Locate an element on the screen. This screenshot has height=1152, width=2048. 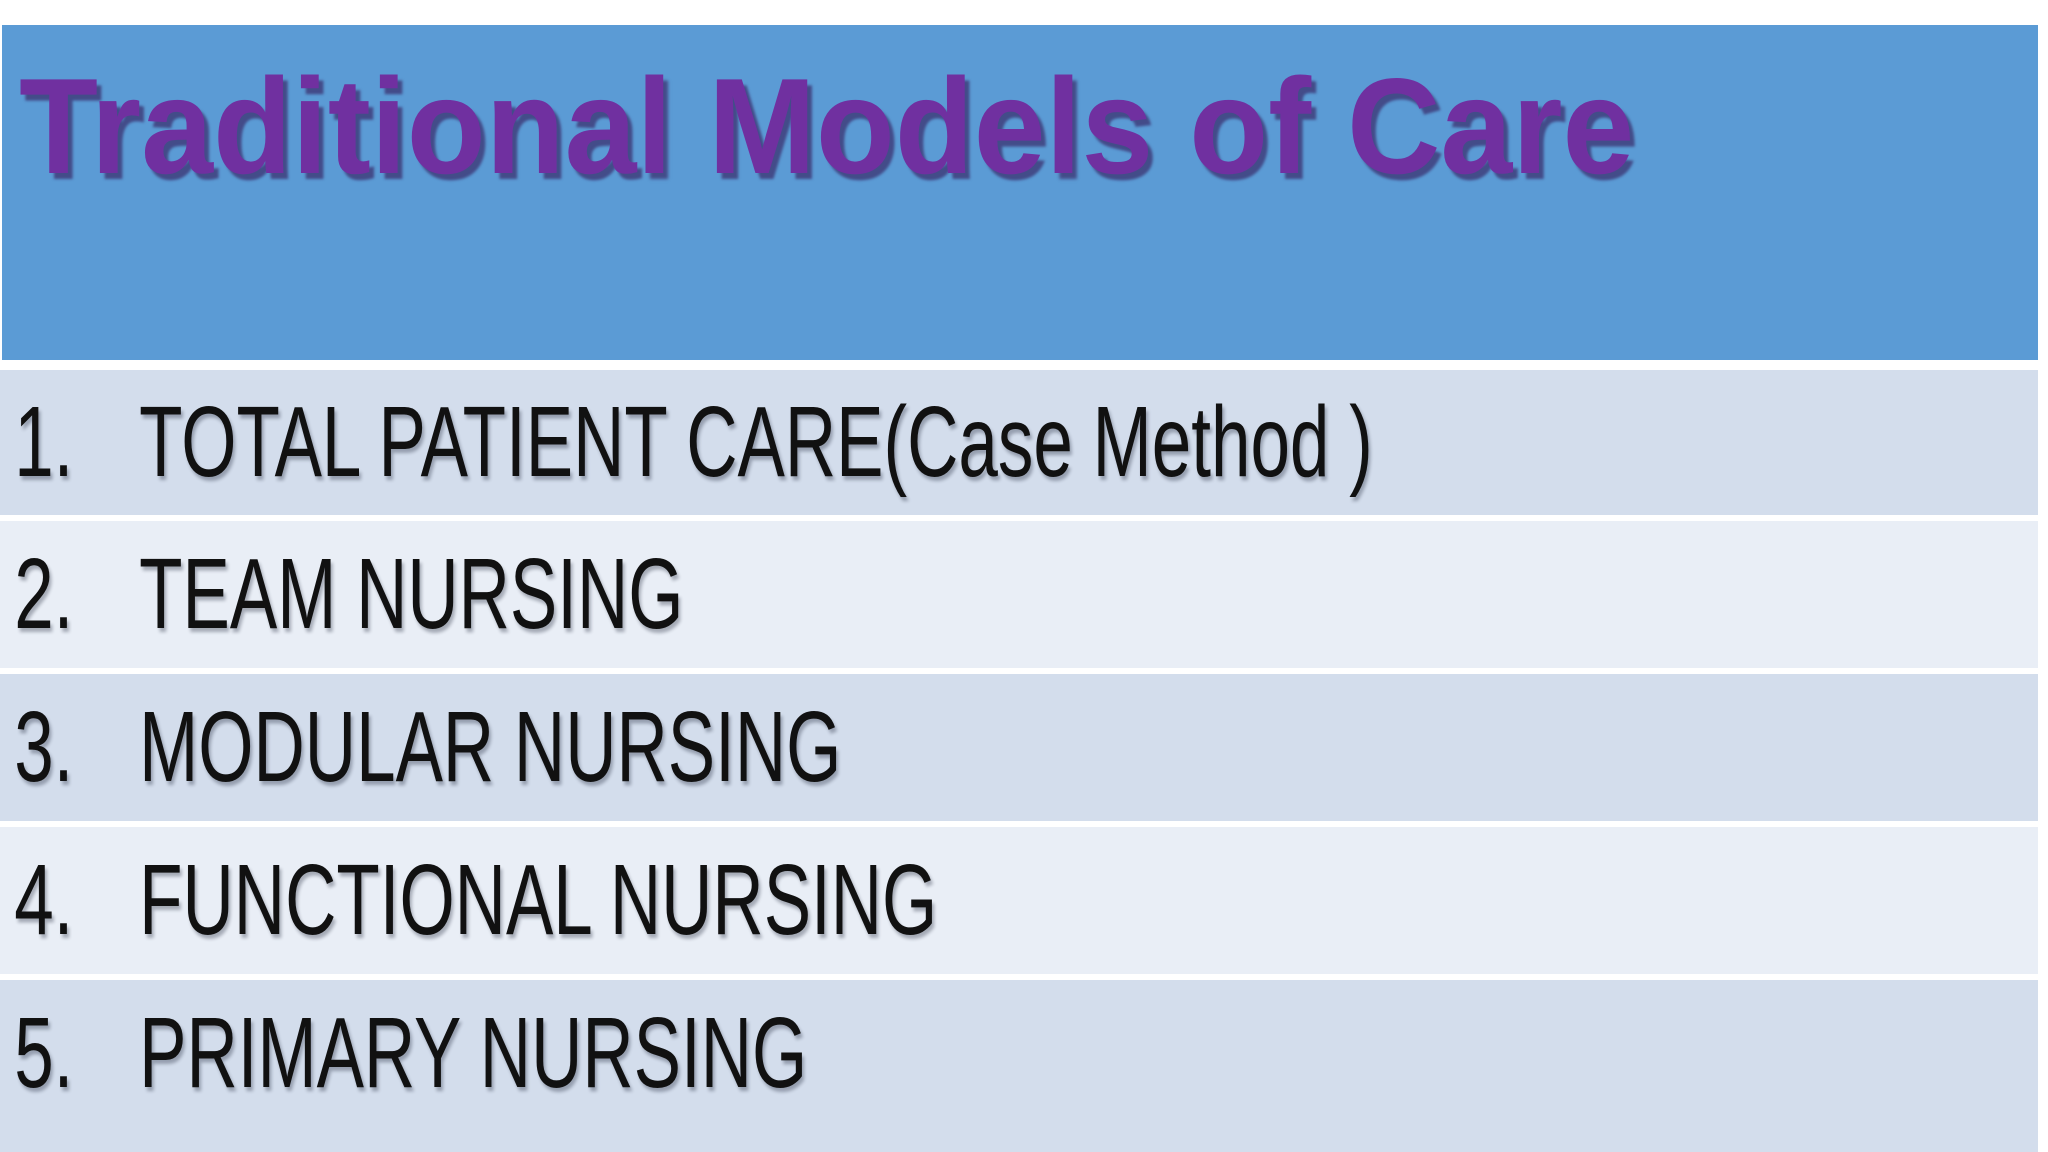
item-text: 3. MODULAR NURSING is located at coordinates (420, 747).